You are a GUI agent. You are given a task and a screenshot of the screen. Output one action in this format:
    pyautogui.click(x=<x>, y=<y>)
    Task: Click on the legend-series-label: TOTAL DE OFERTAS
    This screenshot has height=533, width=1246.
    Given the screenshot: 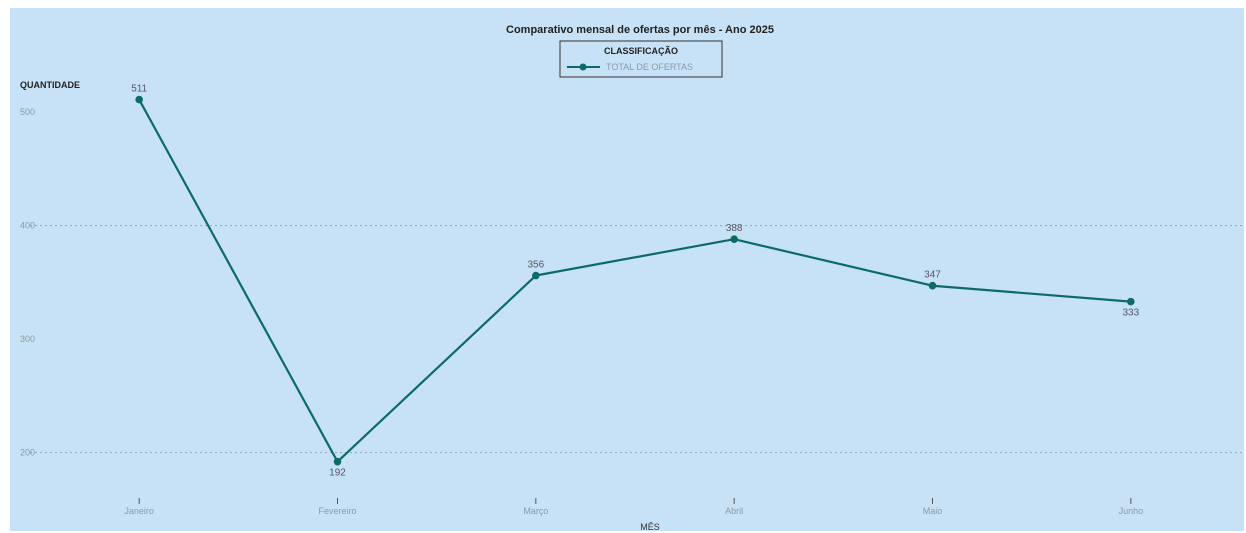 What is the action you would take?
    pyautogui.click(x=649, y=67)
    